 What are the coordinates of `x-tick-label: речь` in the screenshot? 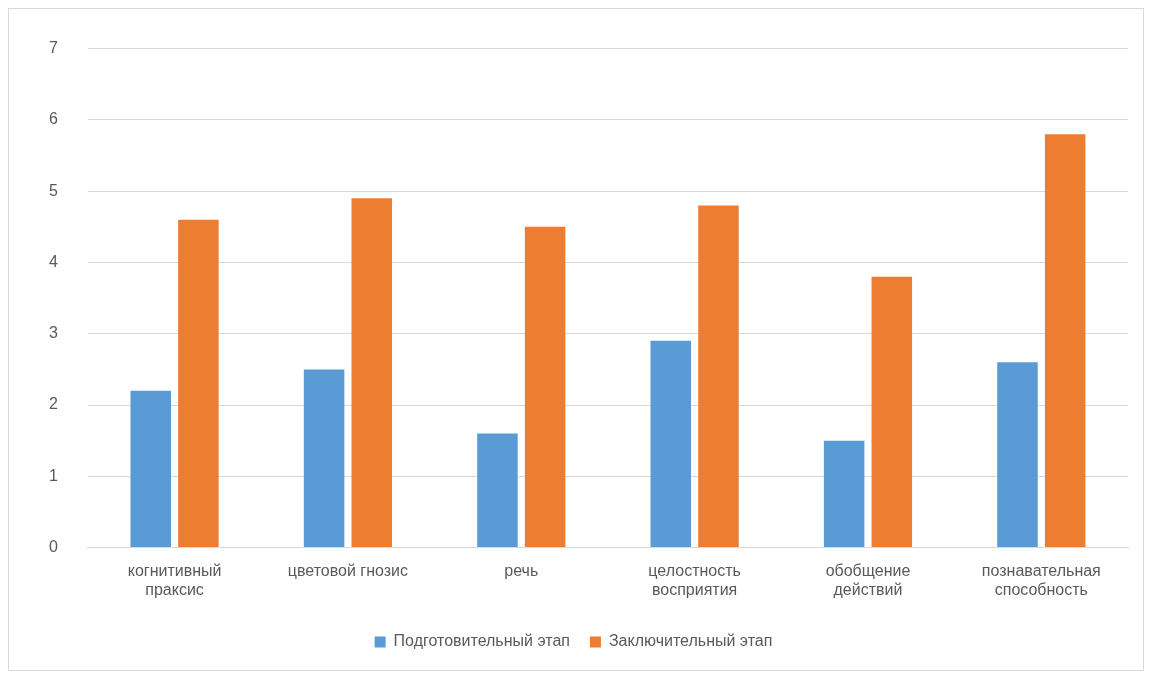 It's located at (521, 570).